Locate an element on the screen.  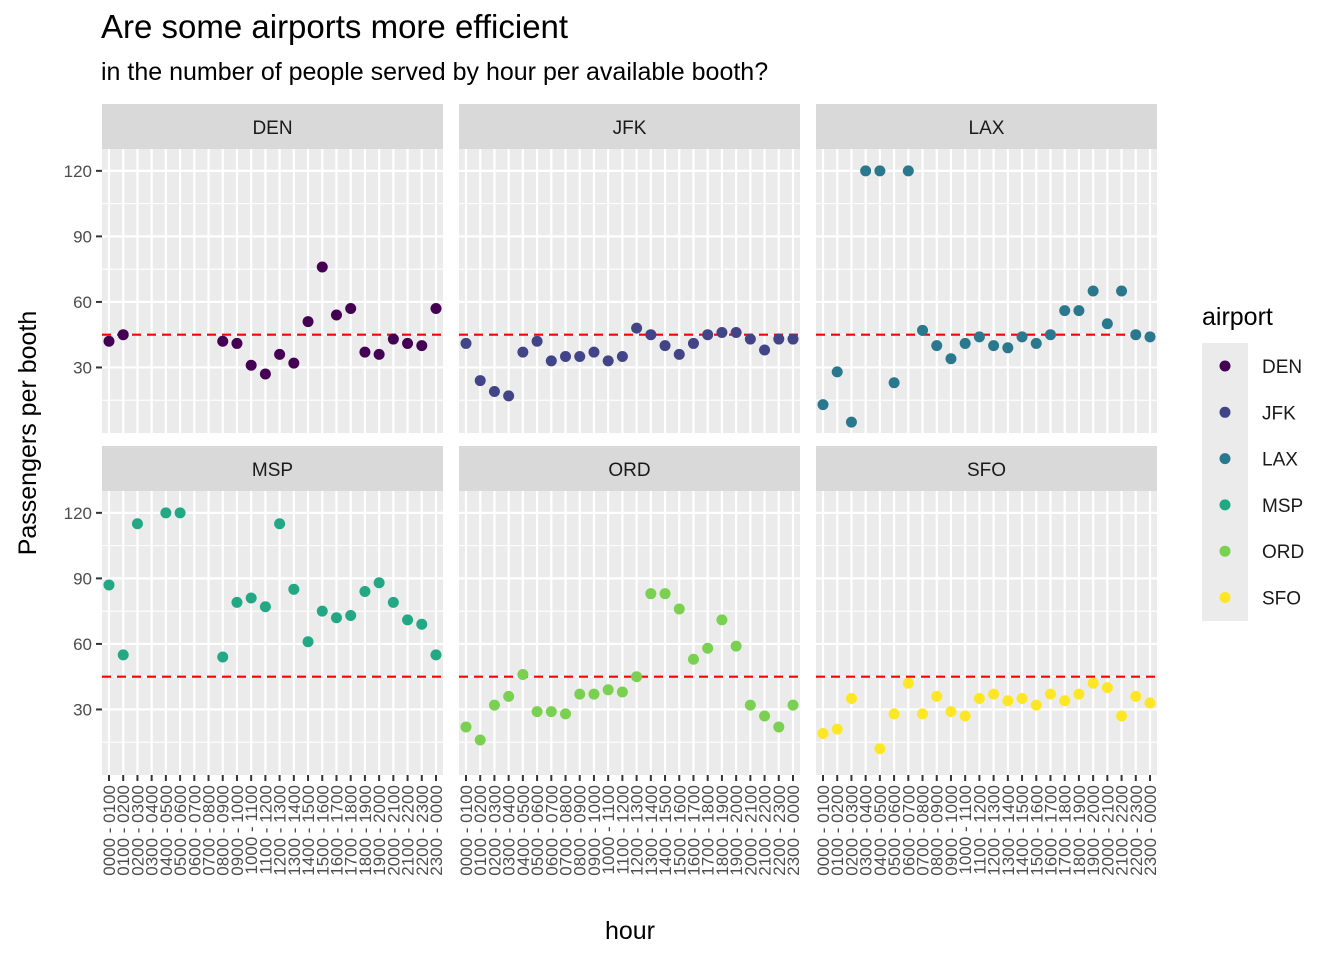
legend-key-ord is located at coordinates (1225, 551).